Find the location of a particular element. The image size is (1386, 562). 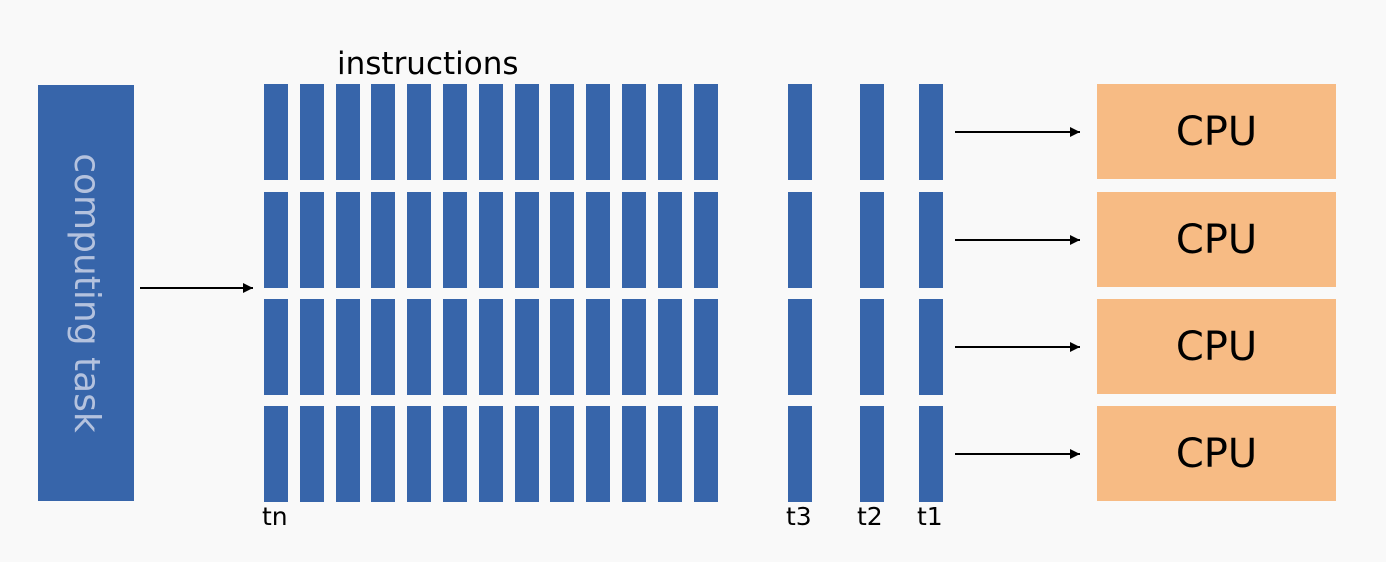

time-label-t2: t2 is located at coordinates (870, 516).